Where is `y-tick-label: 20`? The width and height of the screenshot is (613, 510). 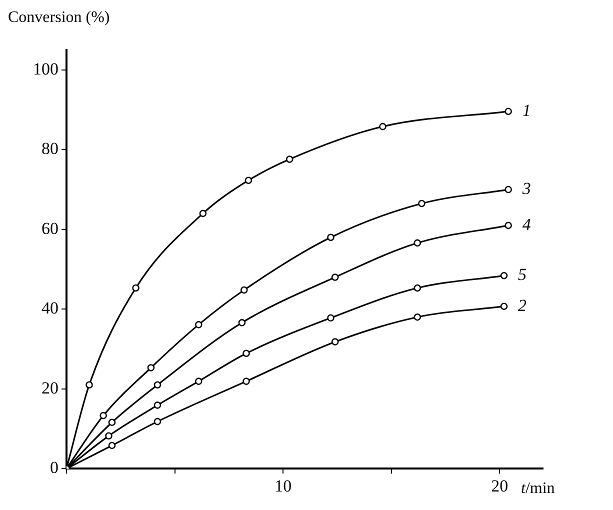
y-tick-label: 20 is located at coordinates (50, 388).